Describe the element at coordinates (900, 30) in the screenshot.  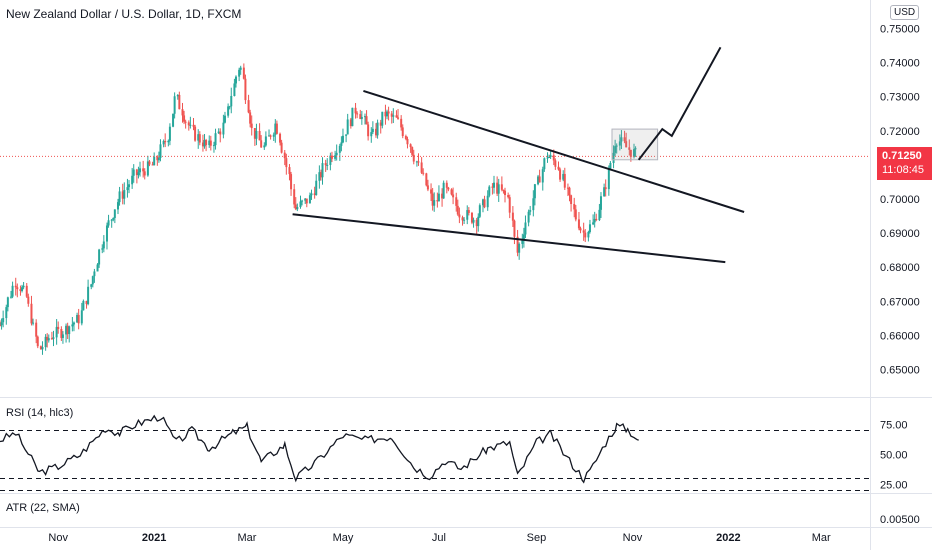
I see `price-tick-label: 0.75000` at that location.